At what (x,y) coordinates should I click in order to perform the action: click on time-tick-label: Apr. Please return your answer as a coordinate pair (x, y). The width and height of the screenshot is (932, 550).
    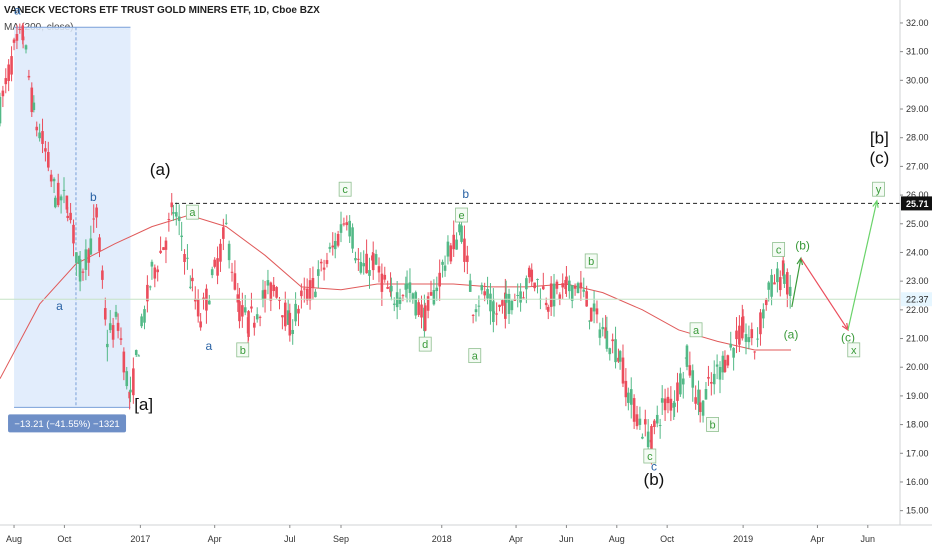
    Looking at the image, I should click on (817, 539).